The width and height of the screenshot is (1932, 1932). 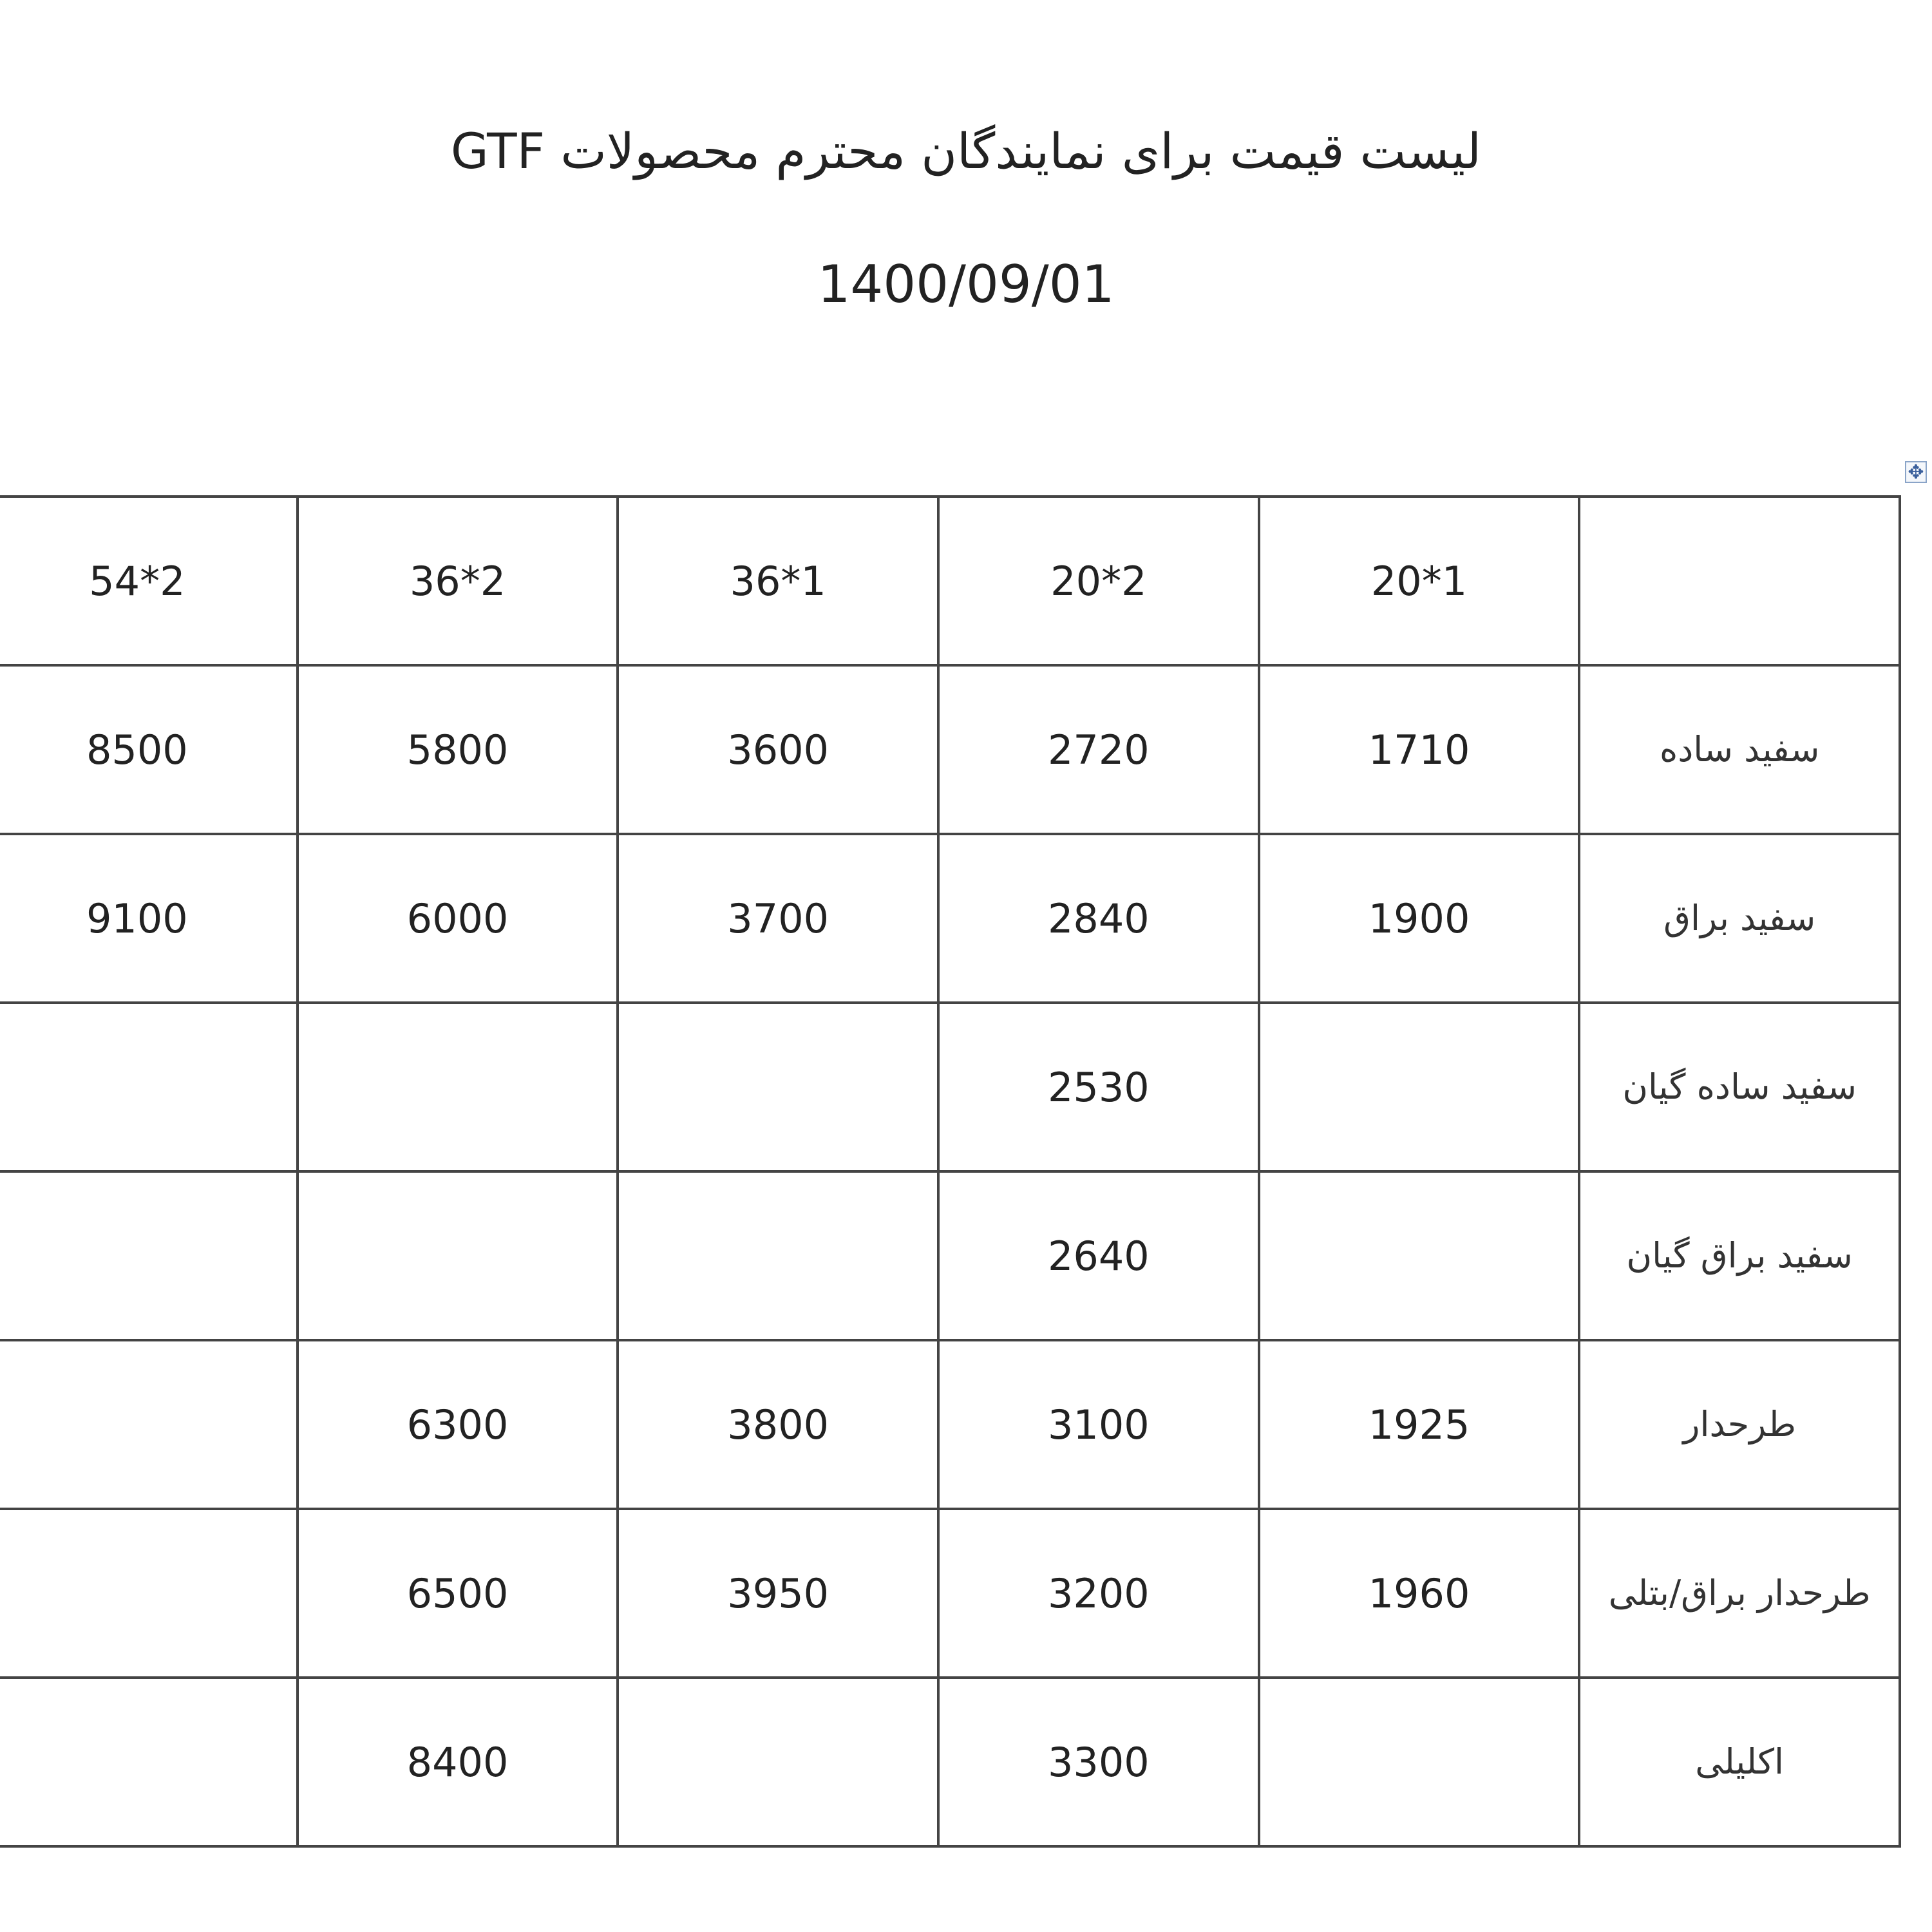 What do you see at coordinates (1419, 918) in the screenshot?
I see `price-cell: 1900` at bounding box center [1419, 918].